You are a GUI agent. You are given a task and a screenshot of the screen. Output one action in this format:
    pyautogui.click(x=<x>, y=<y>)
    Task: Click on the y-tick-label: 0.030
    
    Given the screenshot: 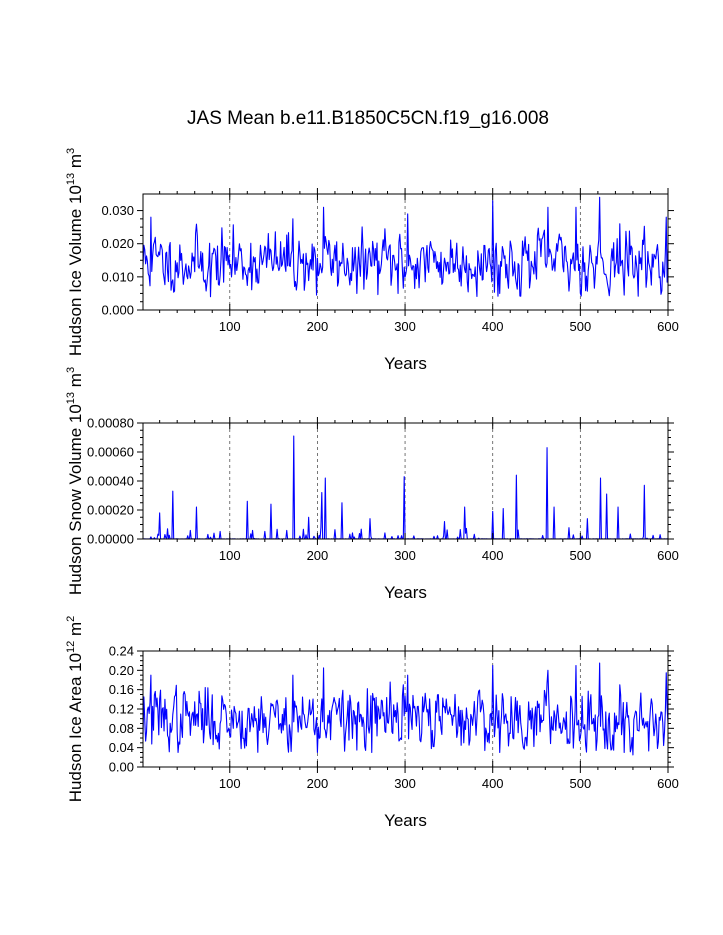 What is the action you would take?
    pyautogui.click(x=117, y=210)
    